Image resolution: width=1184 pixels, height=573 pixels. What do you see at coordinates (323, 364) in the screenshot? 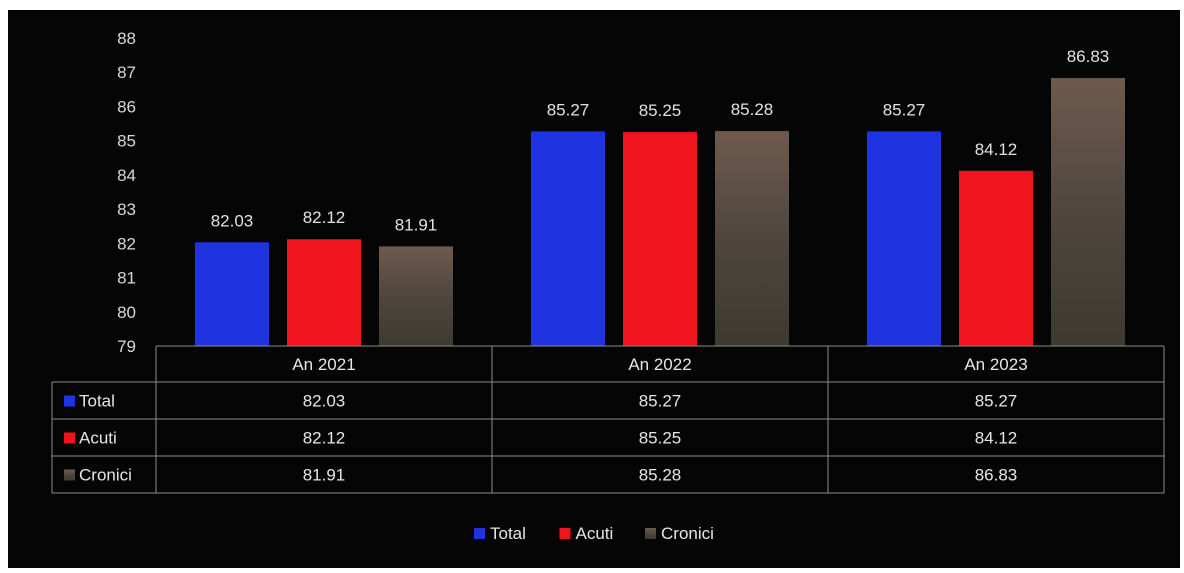
I see `category-label: An 2021` at bounding box center [323, 364].